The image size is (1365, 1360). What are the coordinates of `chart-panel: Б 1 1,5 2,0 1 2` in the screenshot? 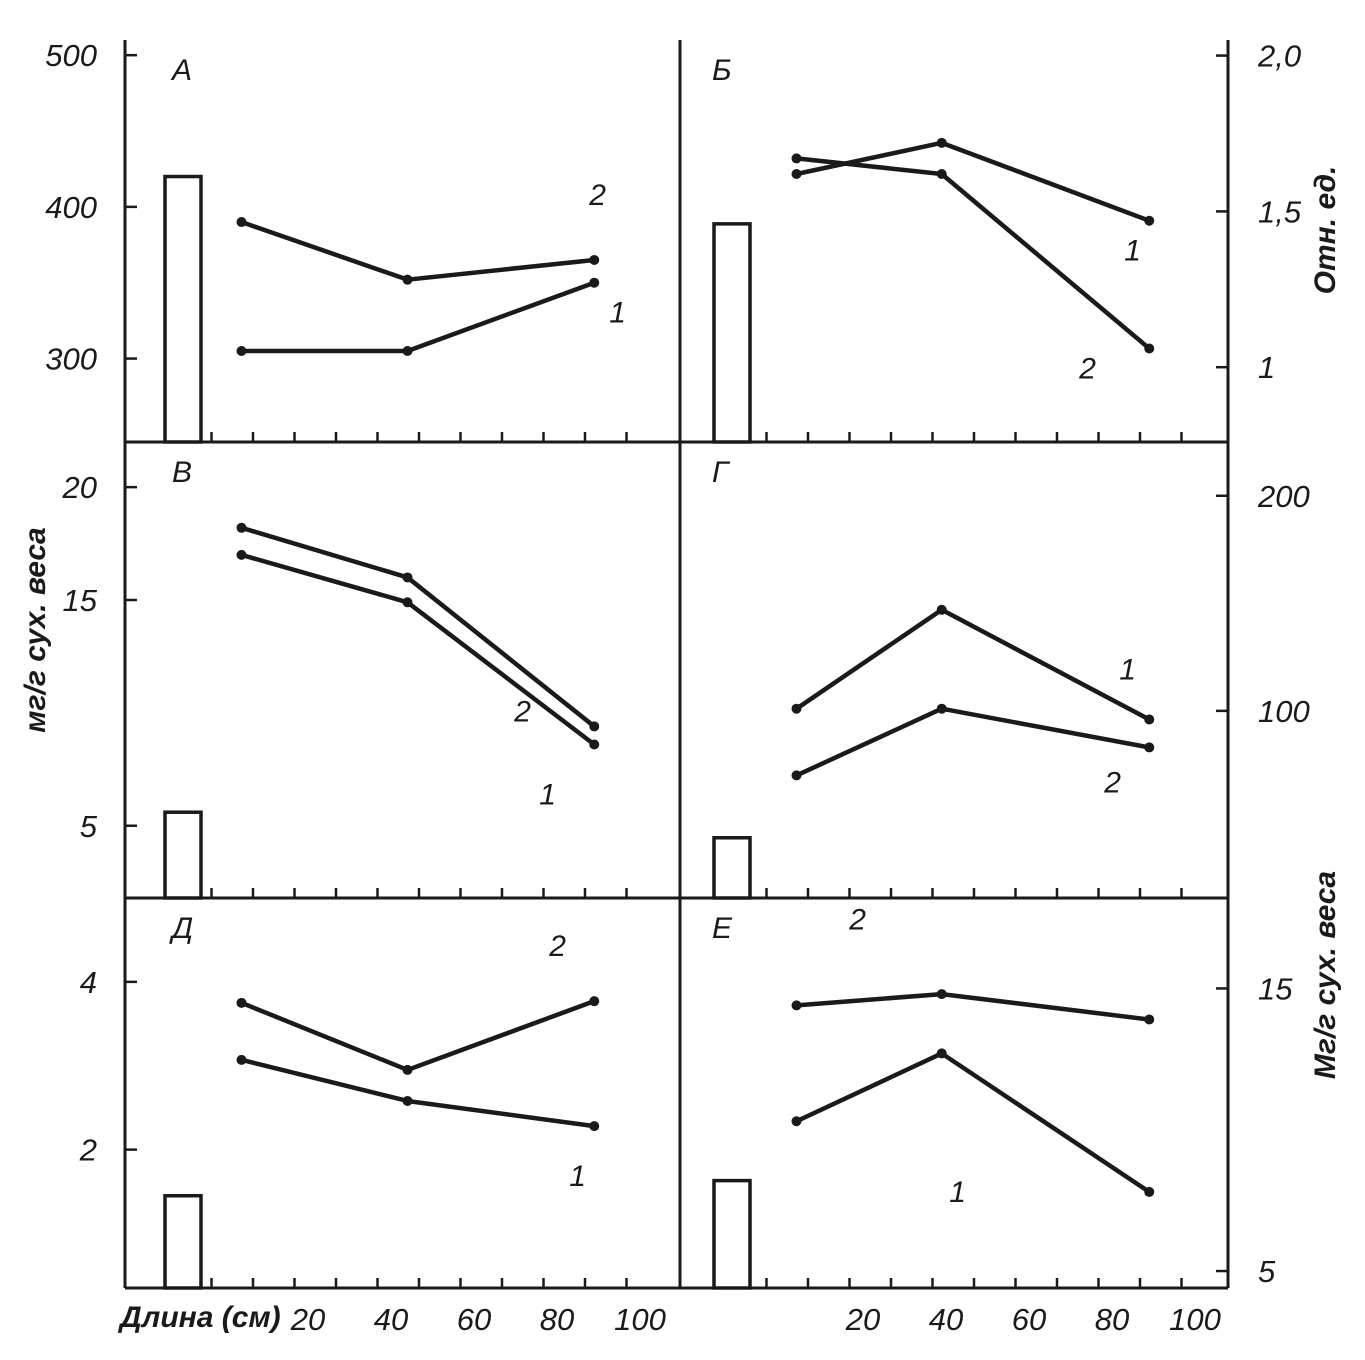 It's located at (1007, 241).